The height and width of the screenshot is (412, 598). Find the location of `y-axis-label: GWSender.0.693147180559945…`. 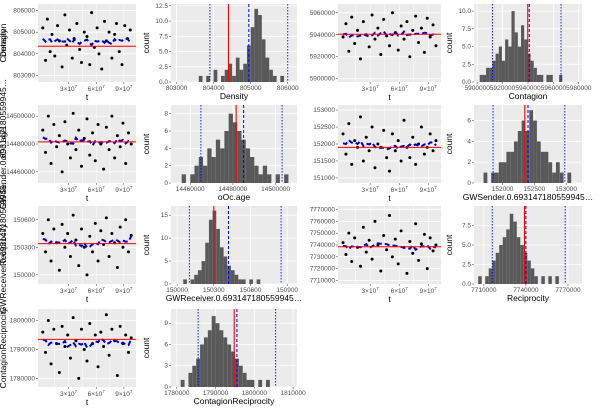

y-axis-label: GWSender.0.693147180559945… is located at coordinates (4, 144).